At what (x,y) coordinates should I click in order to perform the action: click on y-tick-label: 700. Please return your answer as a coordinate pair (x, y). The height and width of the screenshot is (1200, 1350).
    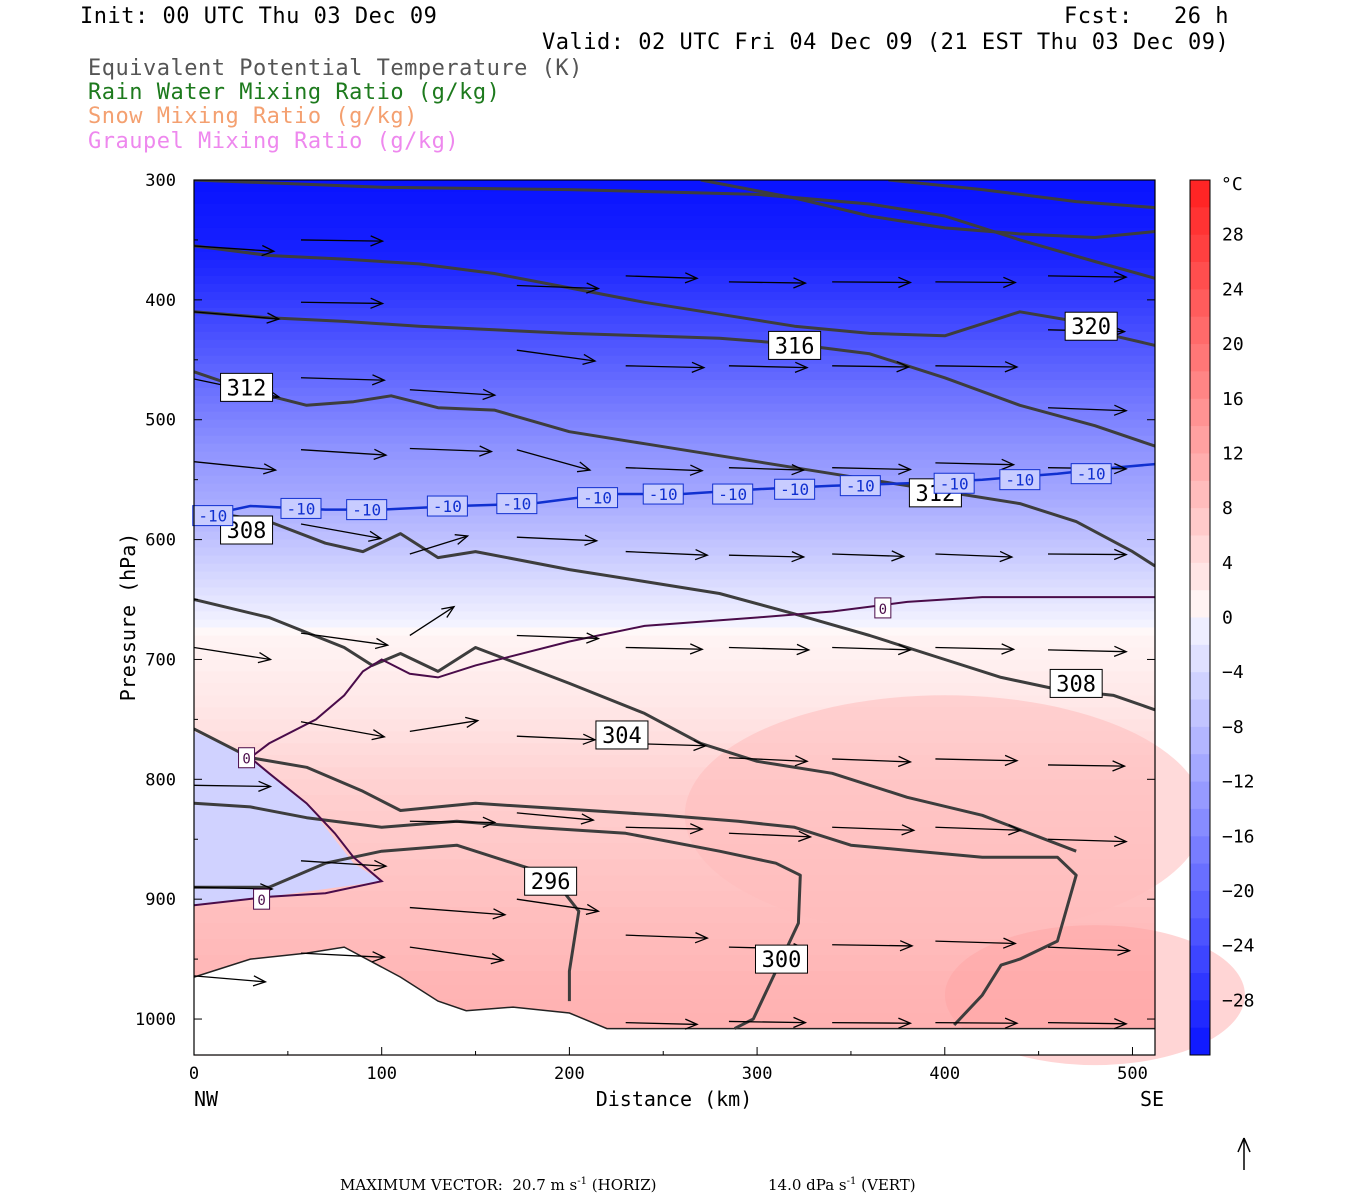
    Looking at the image, I should click on (160, 660).